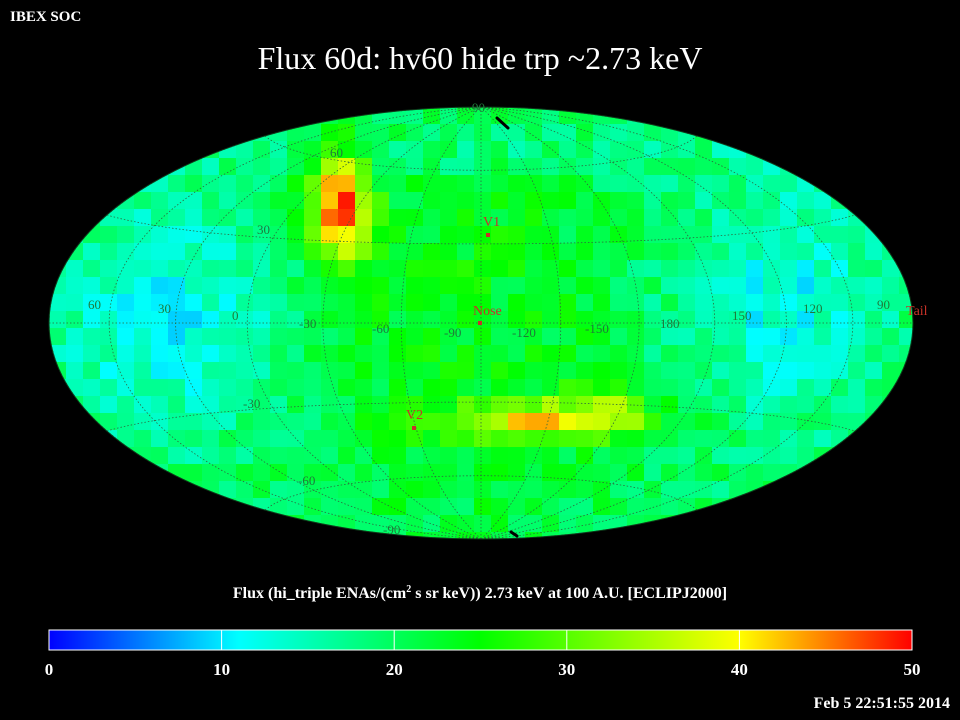  I want to click on lon-label-m120: -120, so click(524, 332).